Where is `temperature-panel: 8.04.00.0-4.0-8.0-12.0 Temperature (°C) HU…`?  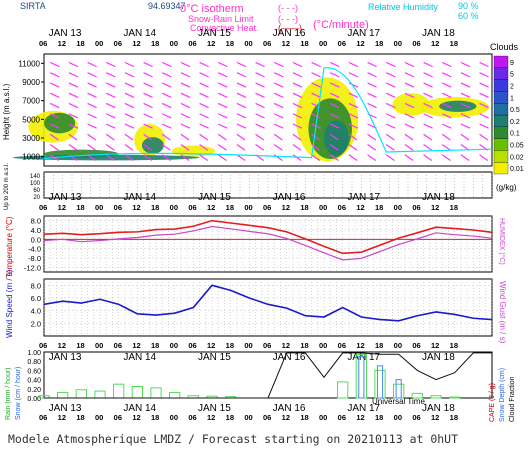
temperature-panel: 8.04.00.0-4.0-8.0-12.0 Temperature (°C) HU… is located at coordinates (255, 246).